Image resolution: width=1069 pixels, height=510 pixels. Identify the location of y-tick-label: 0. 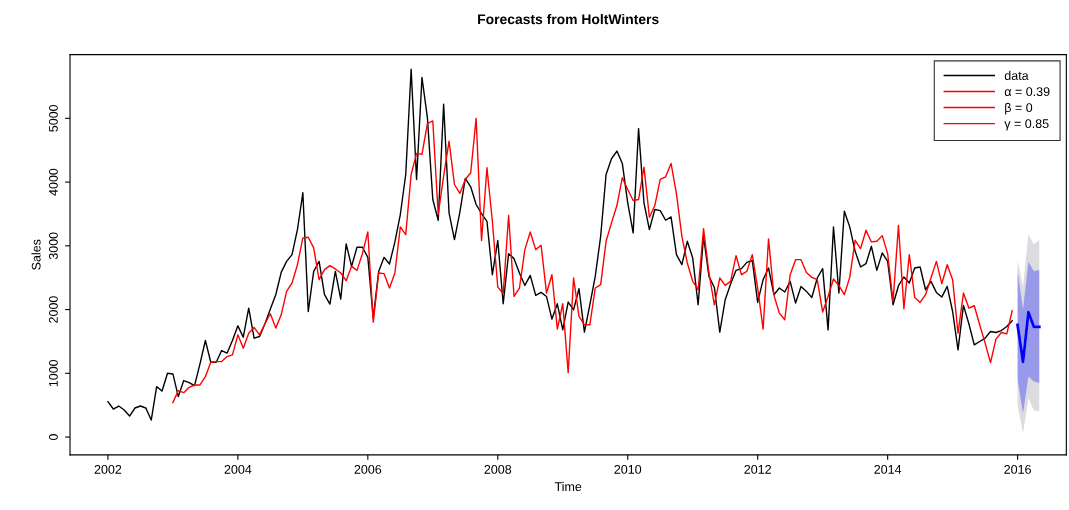
(53, 437).